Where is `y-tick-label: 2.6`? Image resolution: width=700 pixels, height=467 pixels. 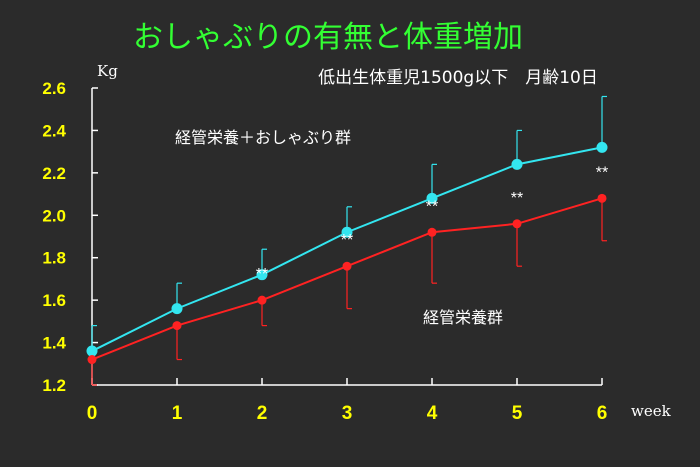 y-tick-label: 2.6 is located at coordinates (54, 88).